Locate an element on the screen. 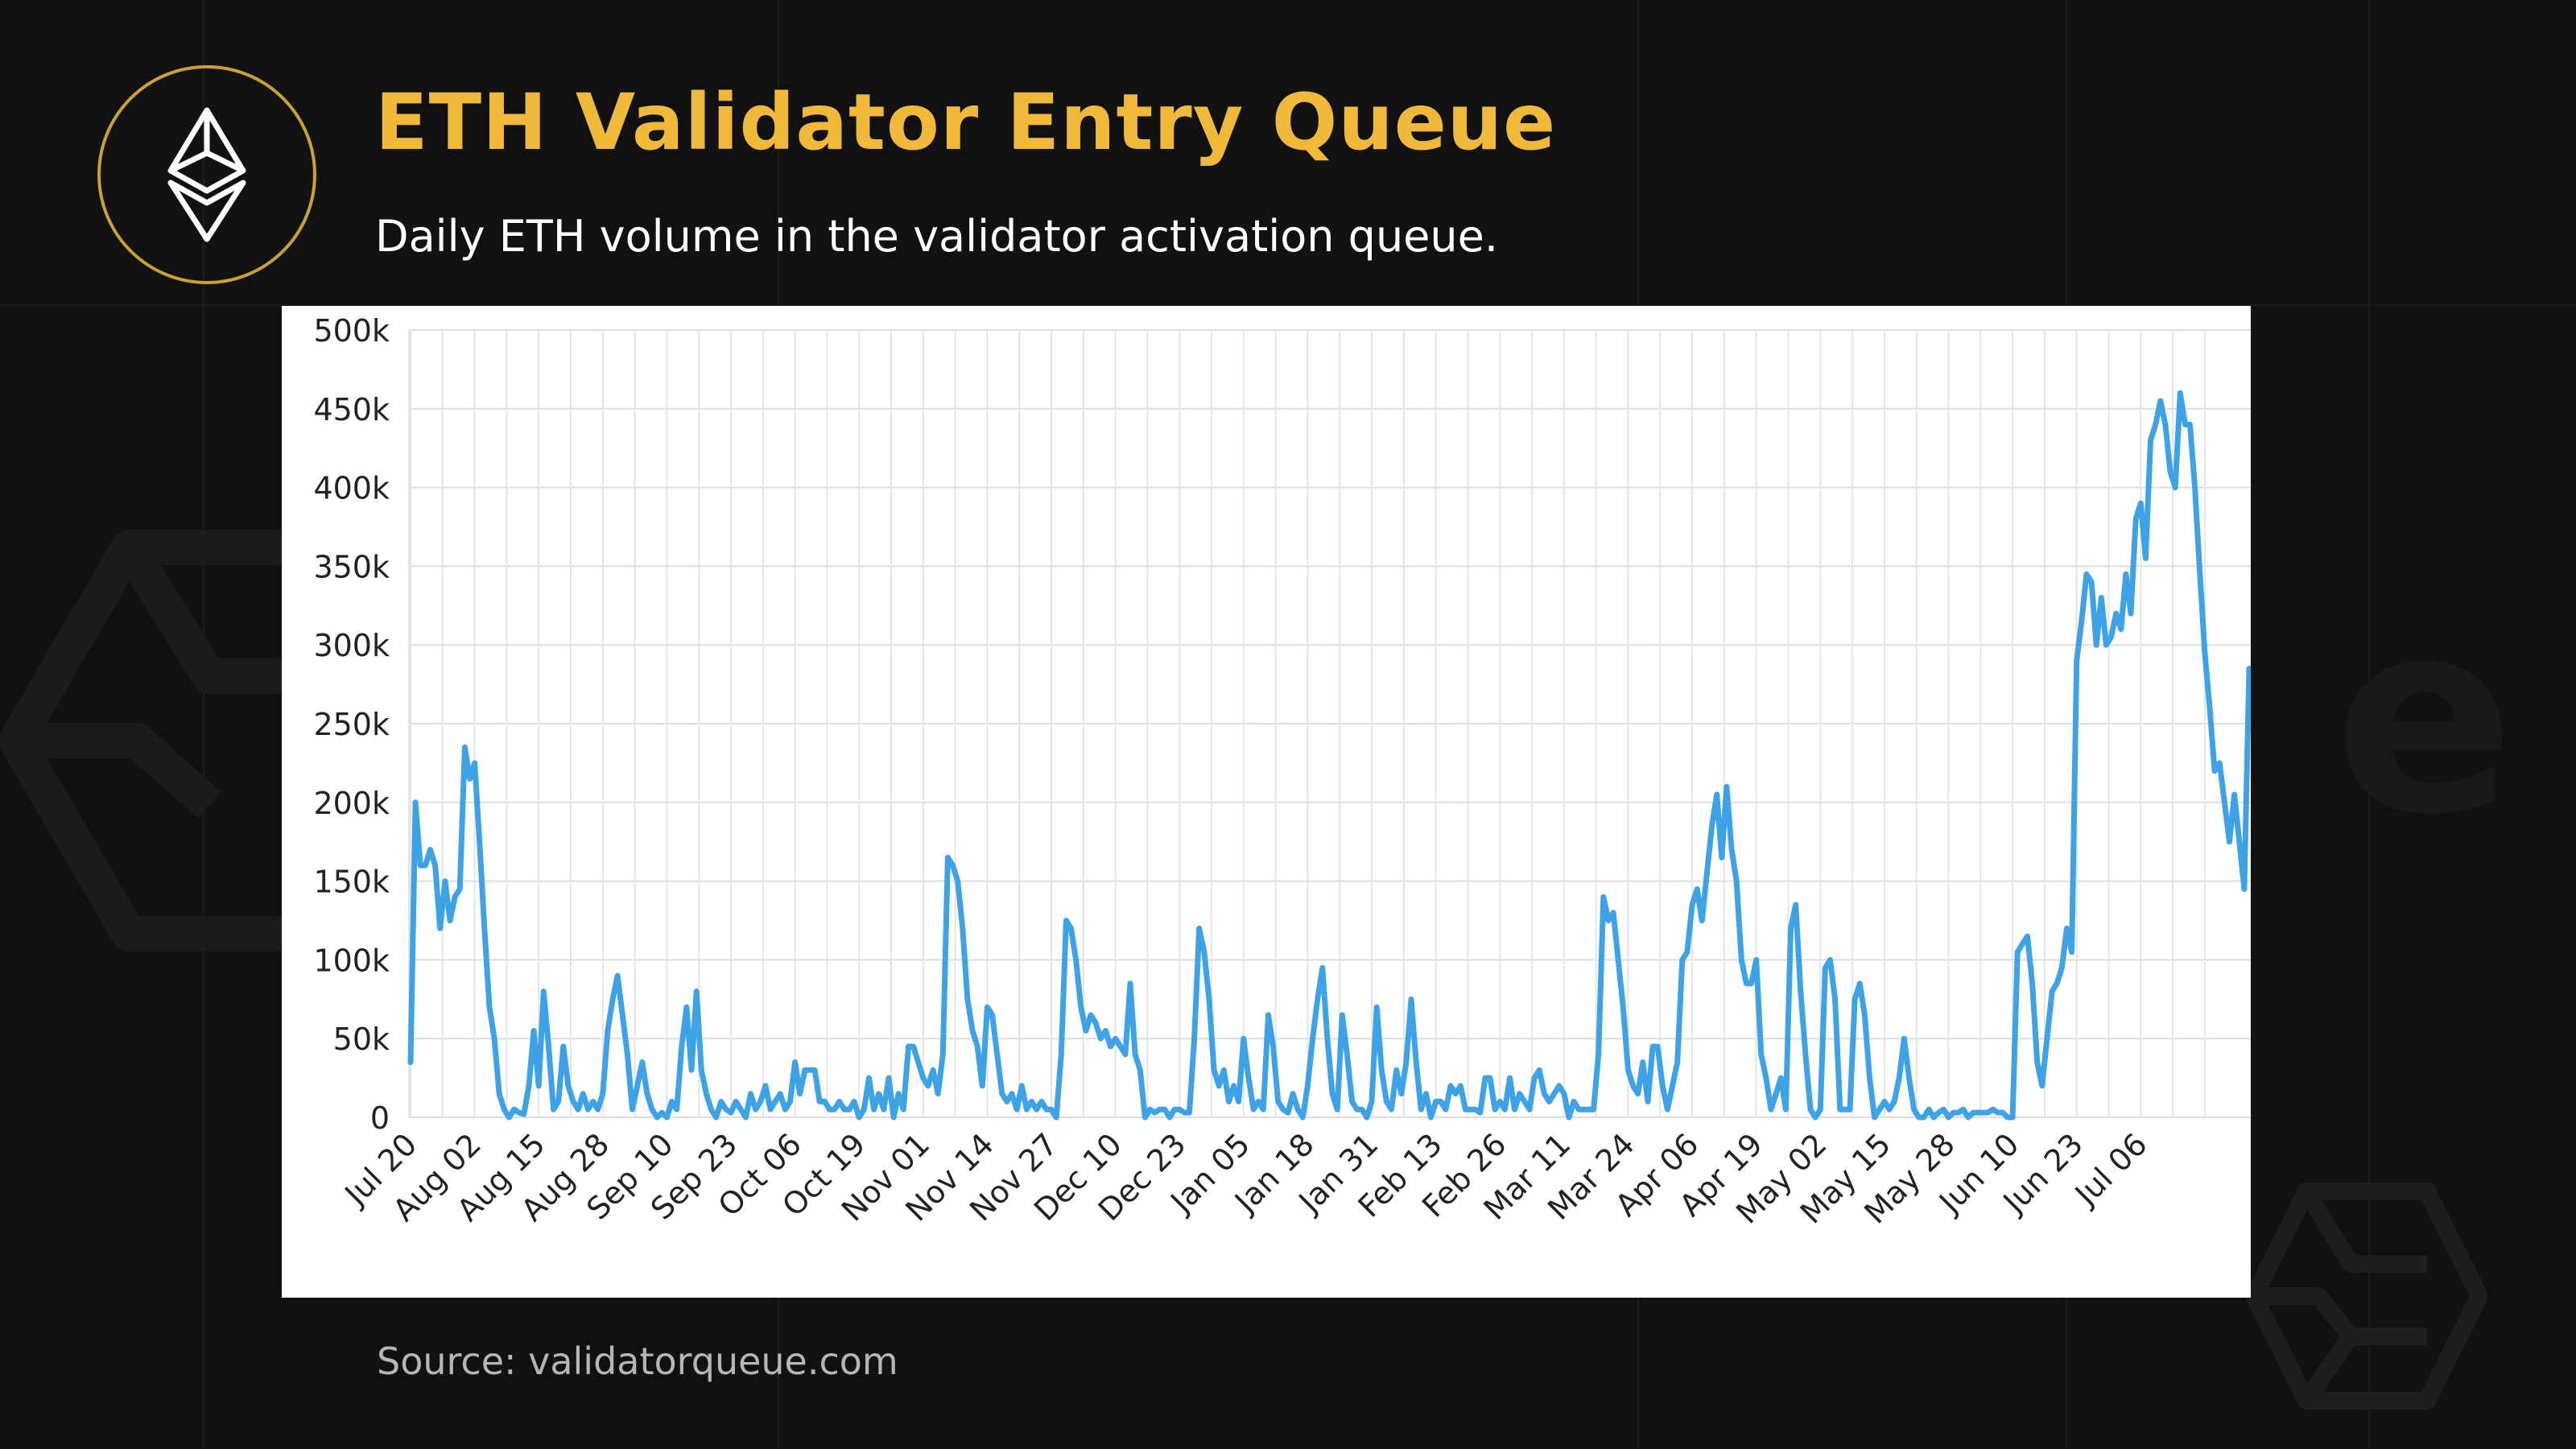 This screenshot has width=2576, height=1449. y-tick-label: 500k is located at coordinates (351, 331).